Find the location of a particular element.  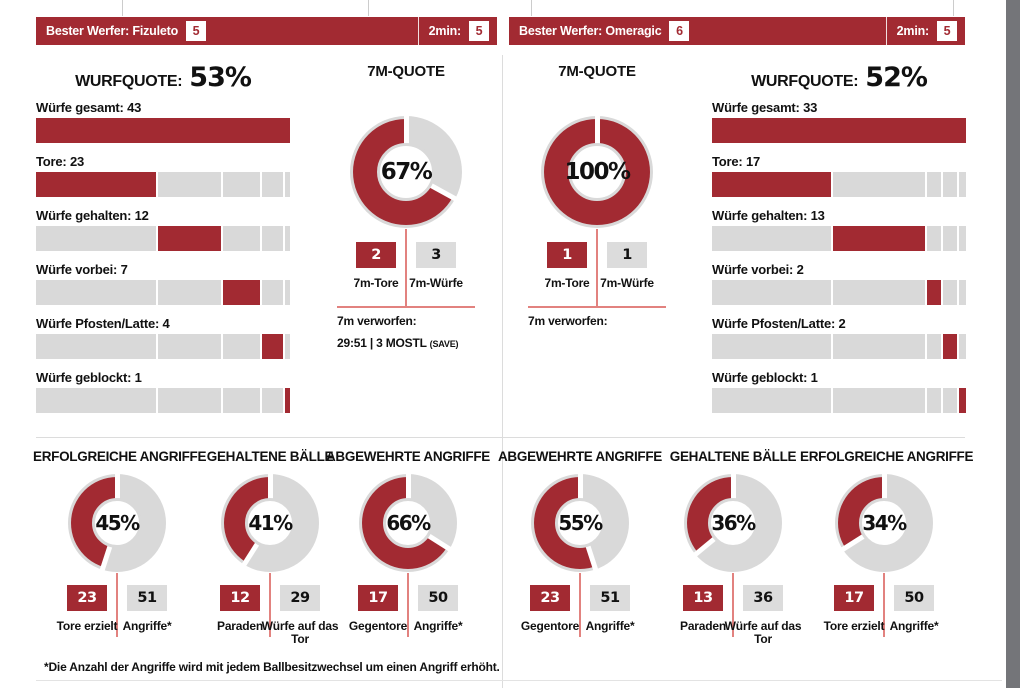

attack-donut-title: ABGEWEHRTE ANGRIFFE is located at coordinates (408, 456).